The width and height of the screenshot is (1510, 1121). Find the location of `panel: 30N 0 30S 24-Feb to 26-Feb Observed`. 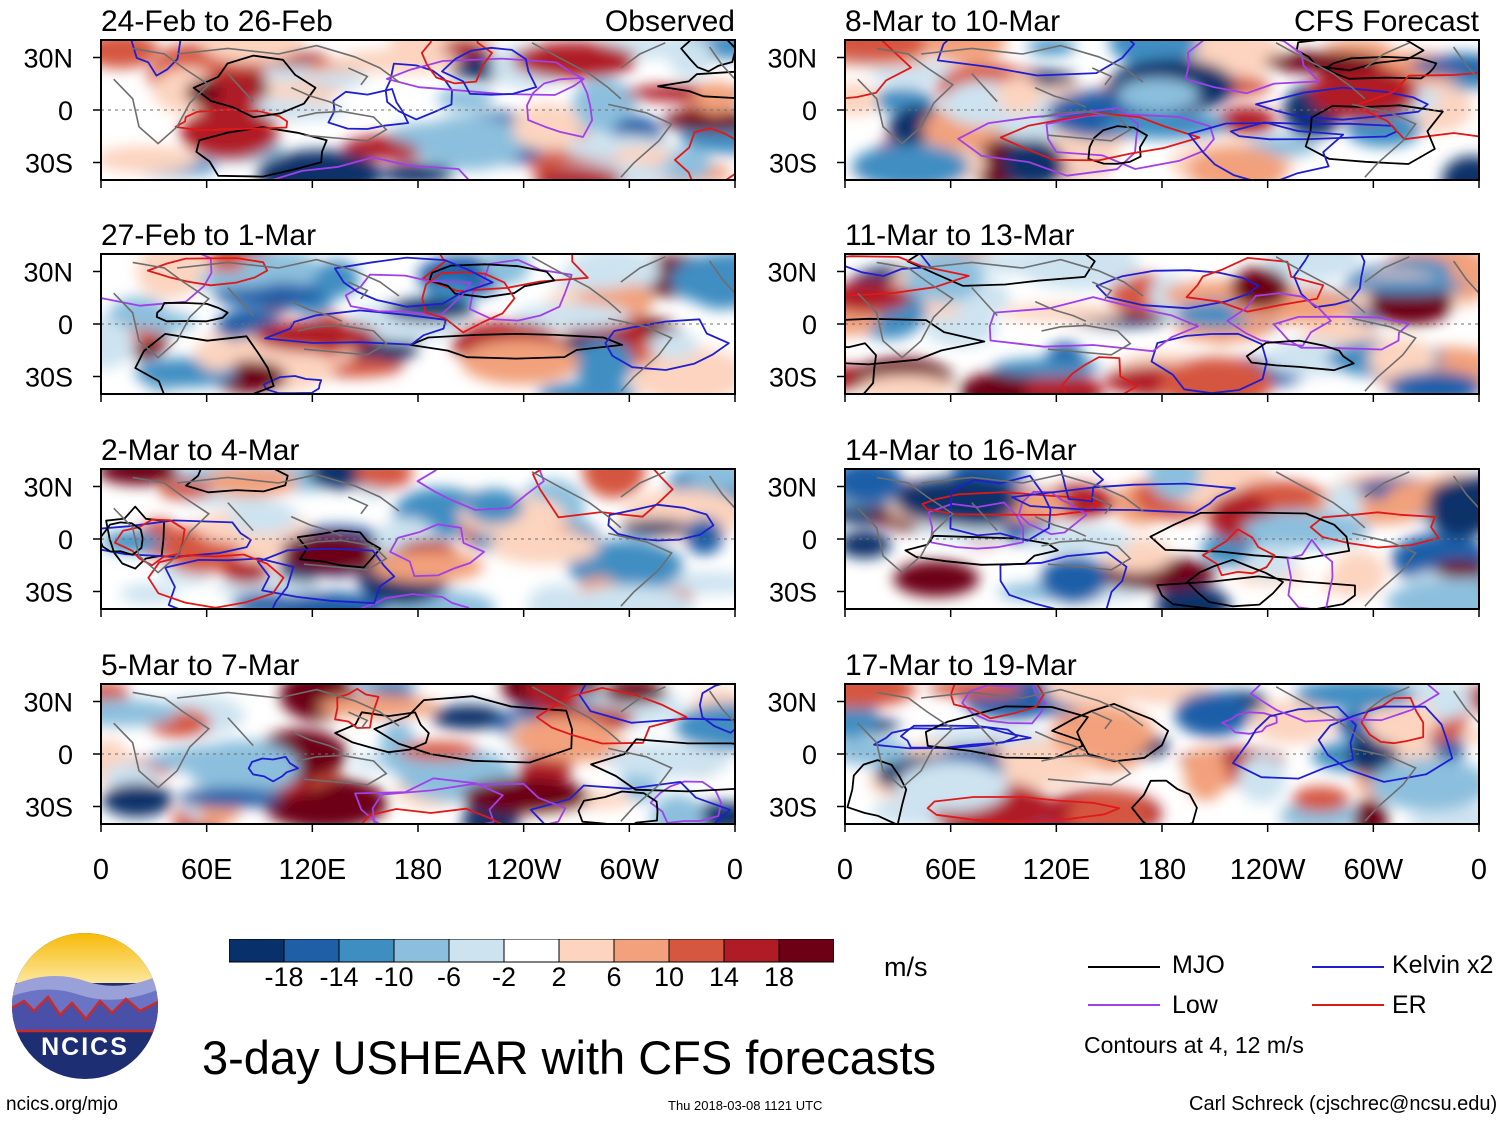

panel: 30N 0 30S 24-Feb to 26-Feb Observed is located at coordinates (379, 96).